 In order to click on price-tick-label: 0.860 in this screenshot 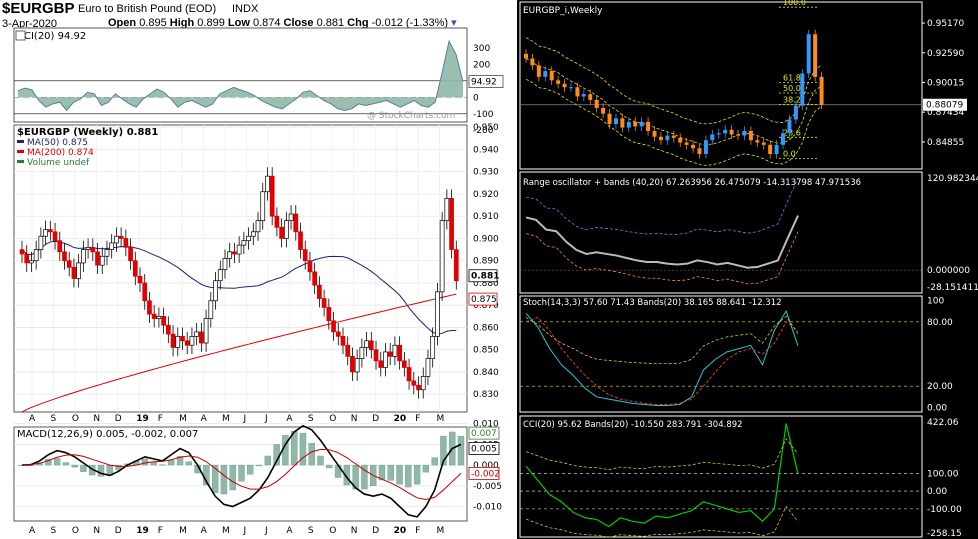, I will do `click(486, 328)`.